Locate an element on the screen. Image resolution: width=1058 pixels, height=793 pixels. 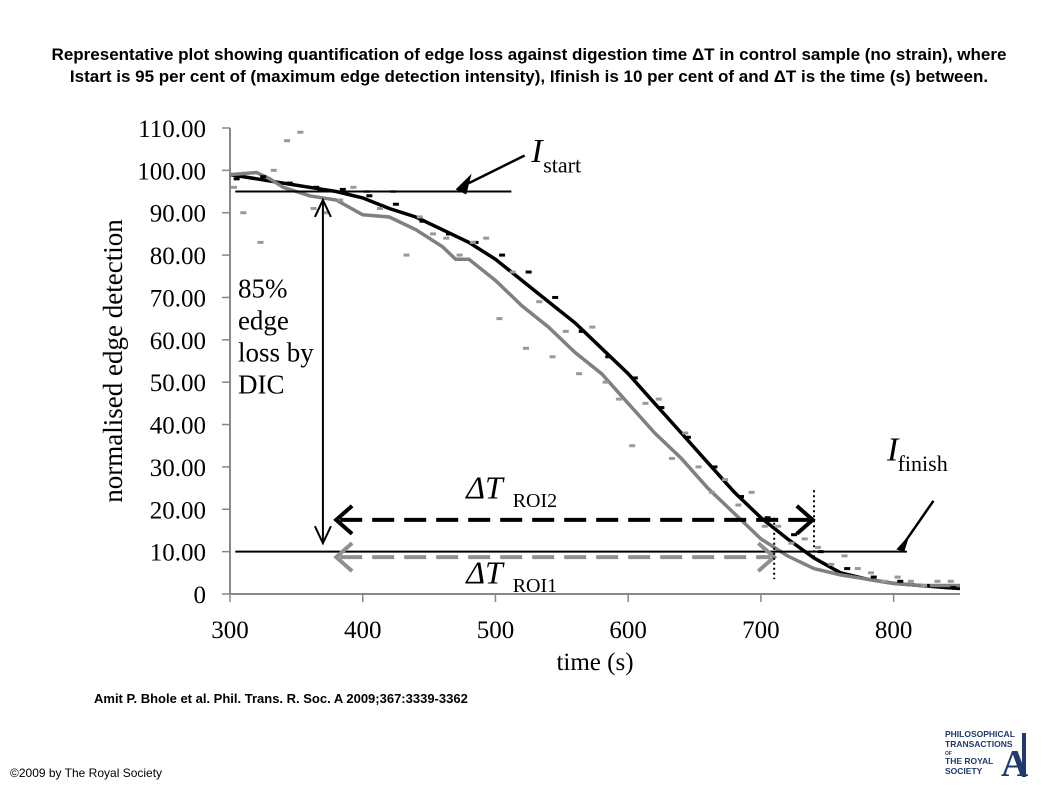
logo-text-line: TRANSACTIONS is located at coordinates (979, 744).